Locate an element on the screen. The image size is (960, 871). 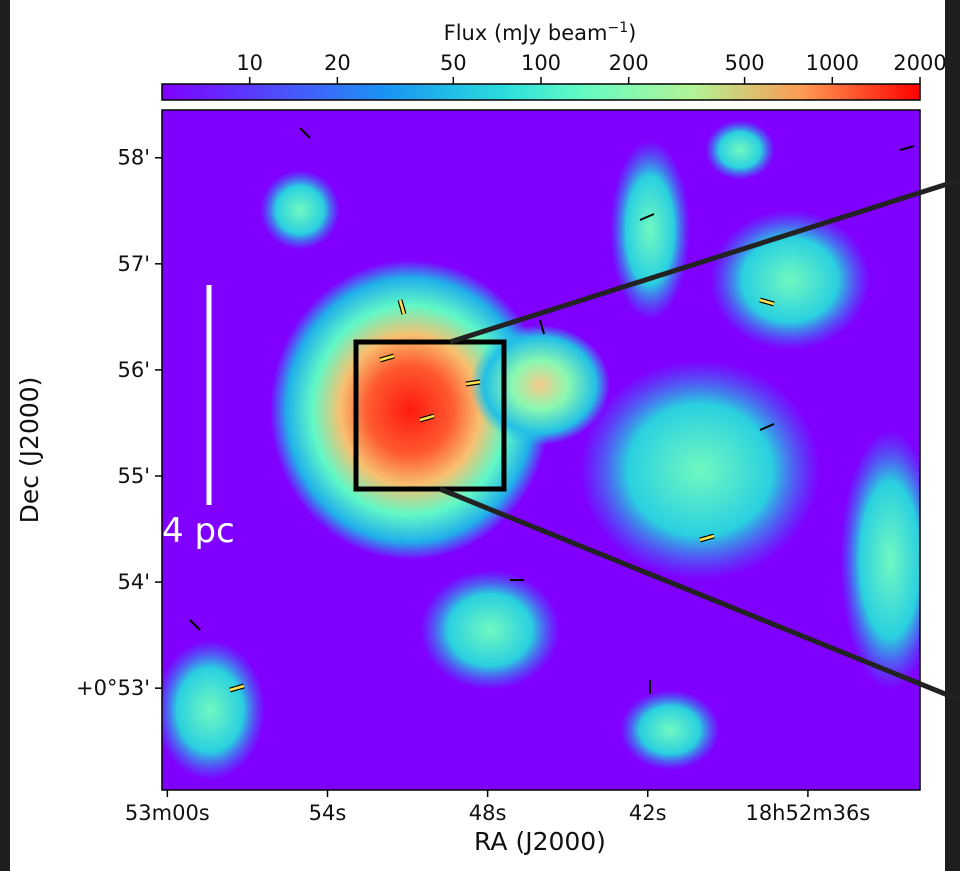
y-tick-label: +0°53' is located at coordinates (113, 688).